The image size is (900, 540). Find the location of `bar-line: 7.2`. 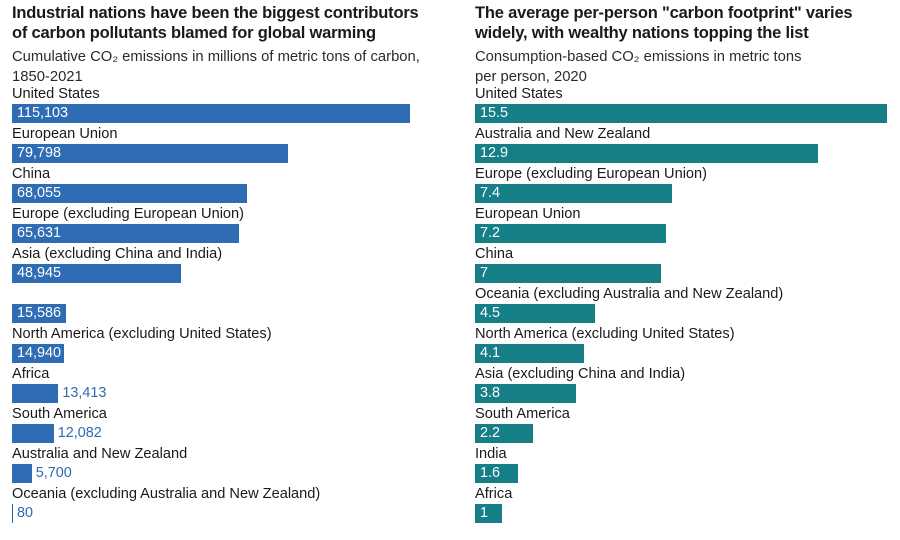

bar-line: 7.2 is located at coordinates (685, 233).